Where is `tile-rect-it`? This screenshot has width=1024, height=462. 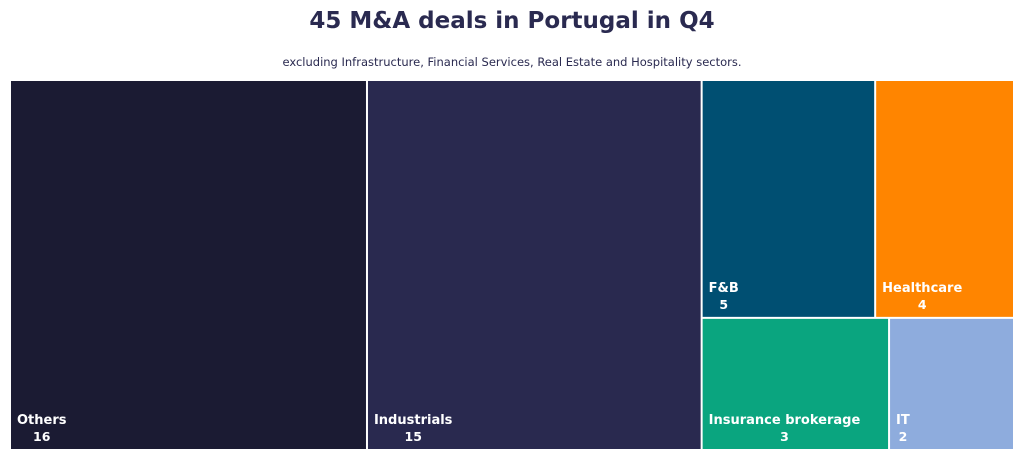
tile-rect-it is located at coordinates (951, 383).